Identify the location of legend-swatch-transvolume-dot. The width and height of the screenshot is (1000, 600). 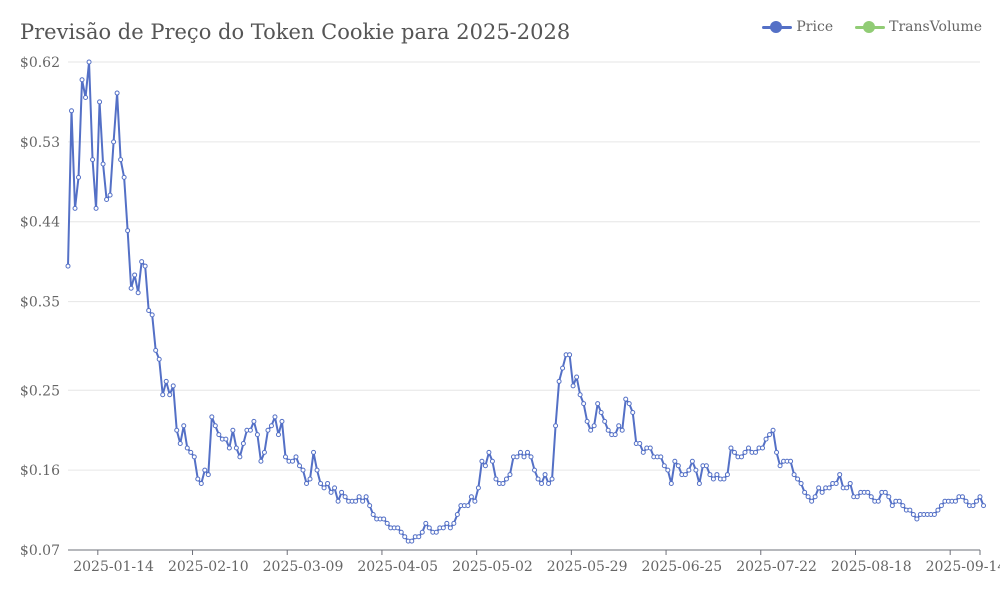
(869, 27).